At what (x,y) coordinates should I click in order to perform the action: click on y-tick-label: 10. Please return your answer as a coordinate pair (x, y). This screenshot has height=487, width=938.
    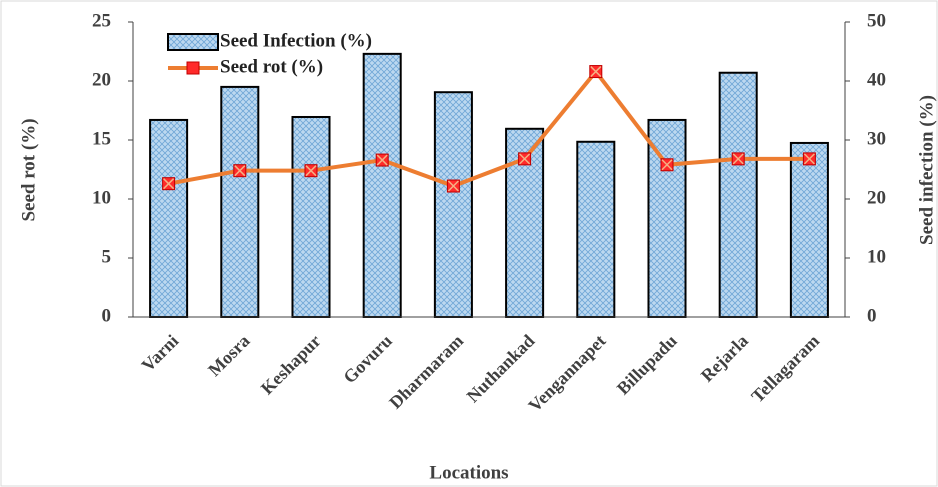
    Looking at the image, I should click on (101, 197).